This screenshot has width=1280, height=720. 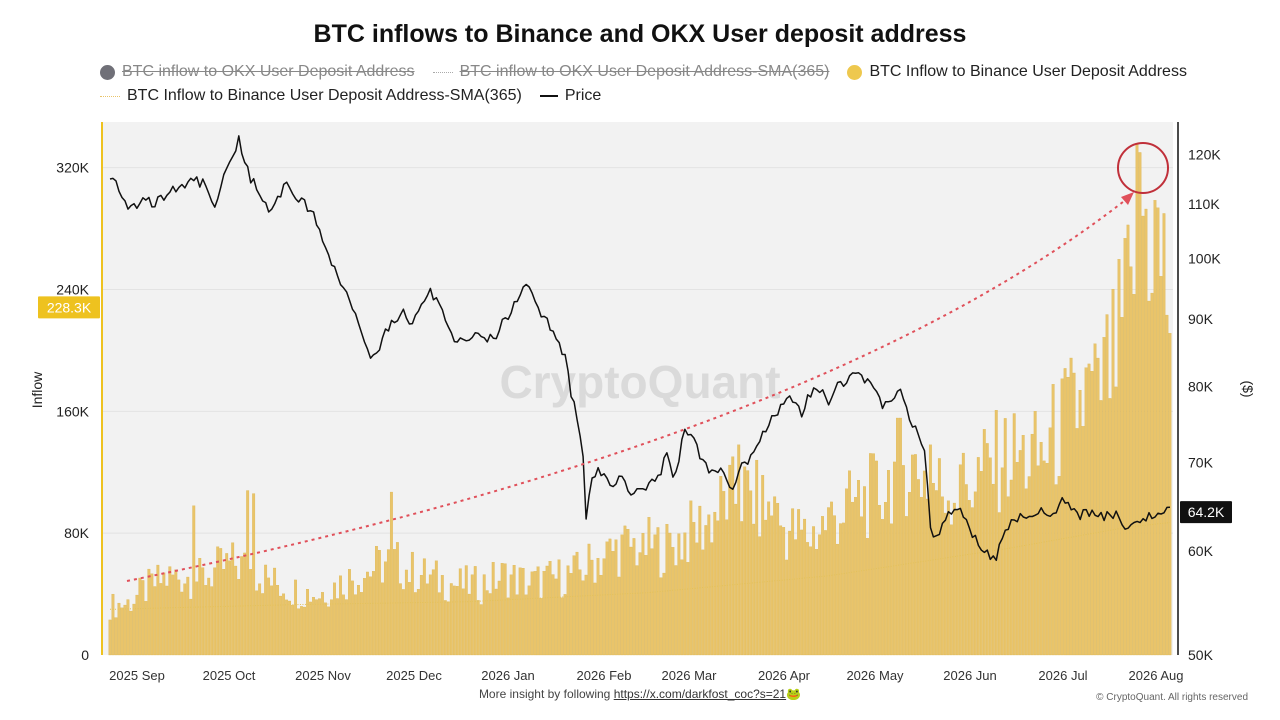 I want to click on x-tick-label: 2026 Mar, so click(x=690, y=675).